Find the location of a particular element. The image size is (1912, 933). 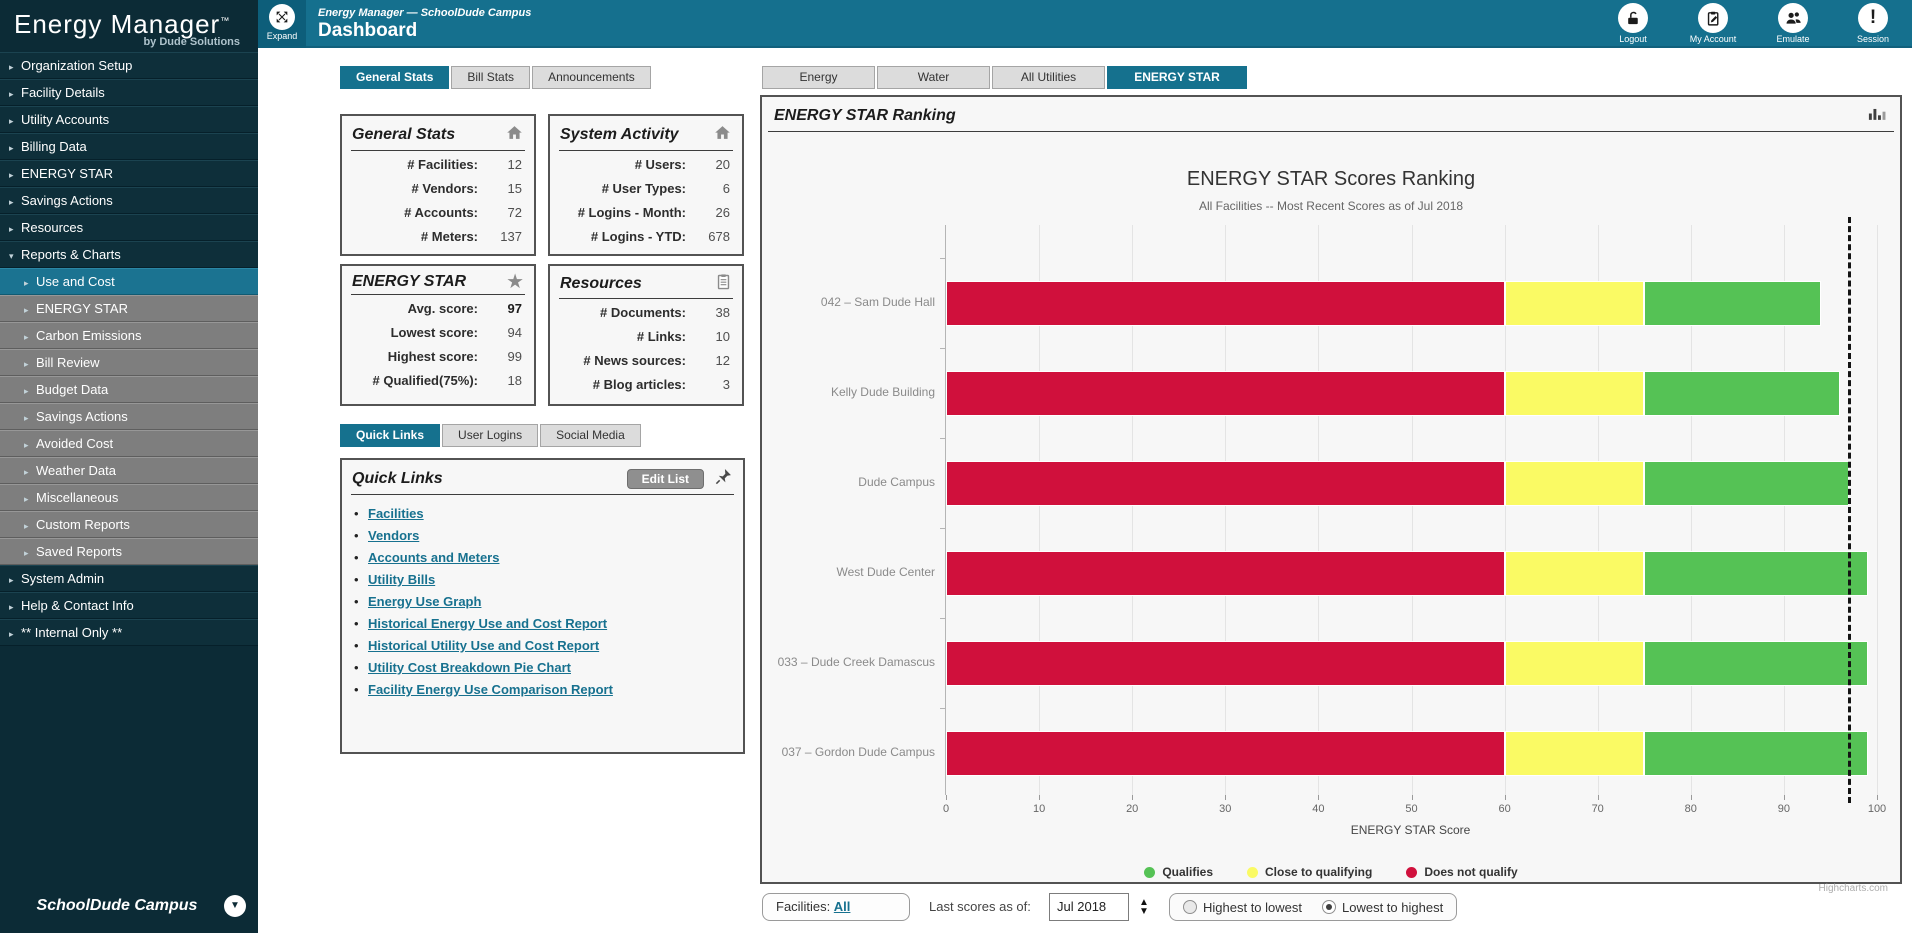

scores-date-input: Jul 2018 is located at coordinates (1089, 907).